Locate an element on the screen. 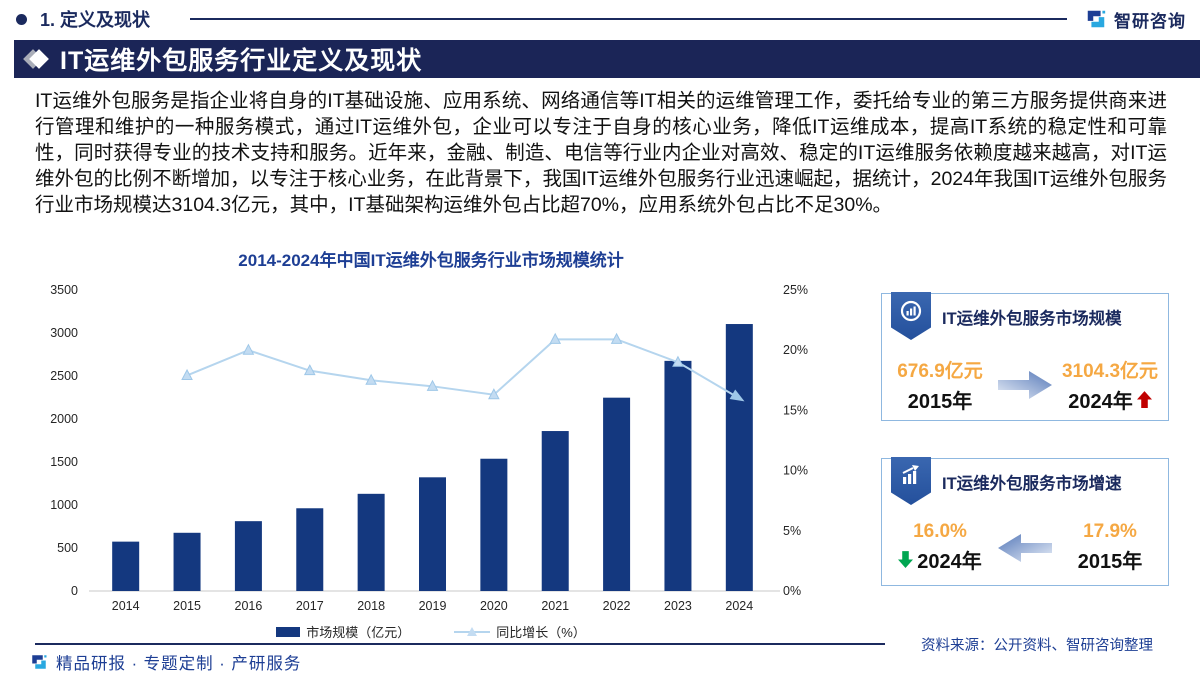 This screenshot has height=673, width=1200. svg-text: 25% is located at coordinates (795, 290).